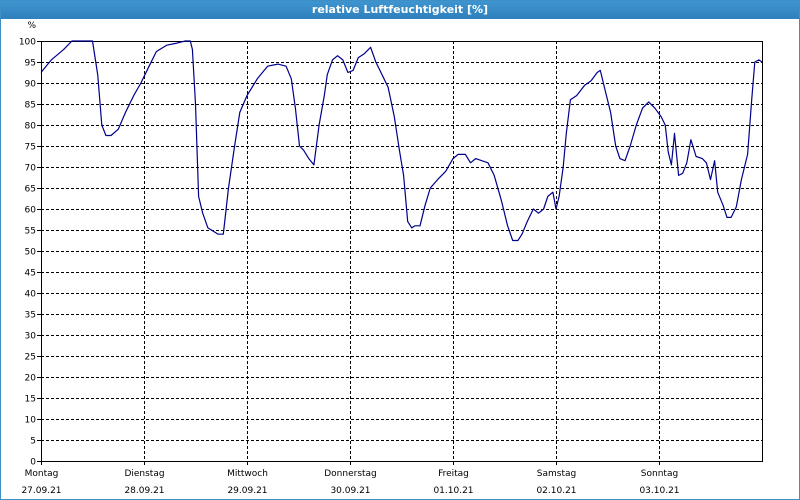 This screenshot has width=800, height=500. I want to click on x-tick-label-weekday: Samstag, so click(556, 474).